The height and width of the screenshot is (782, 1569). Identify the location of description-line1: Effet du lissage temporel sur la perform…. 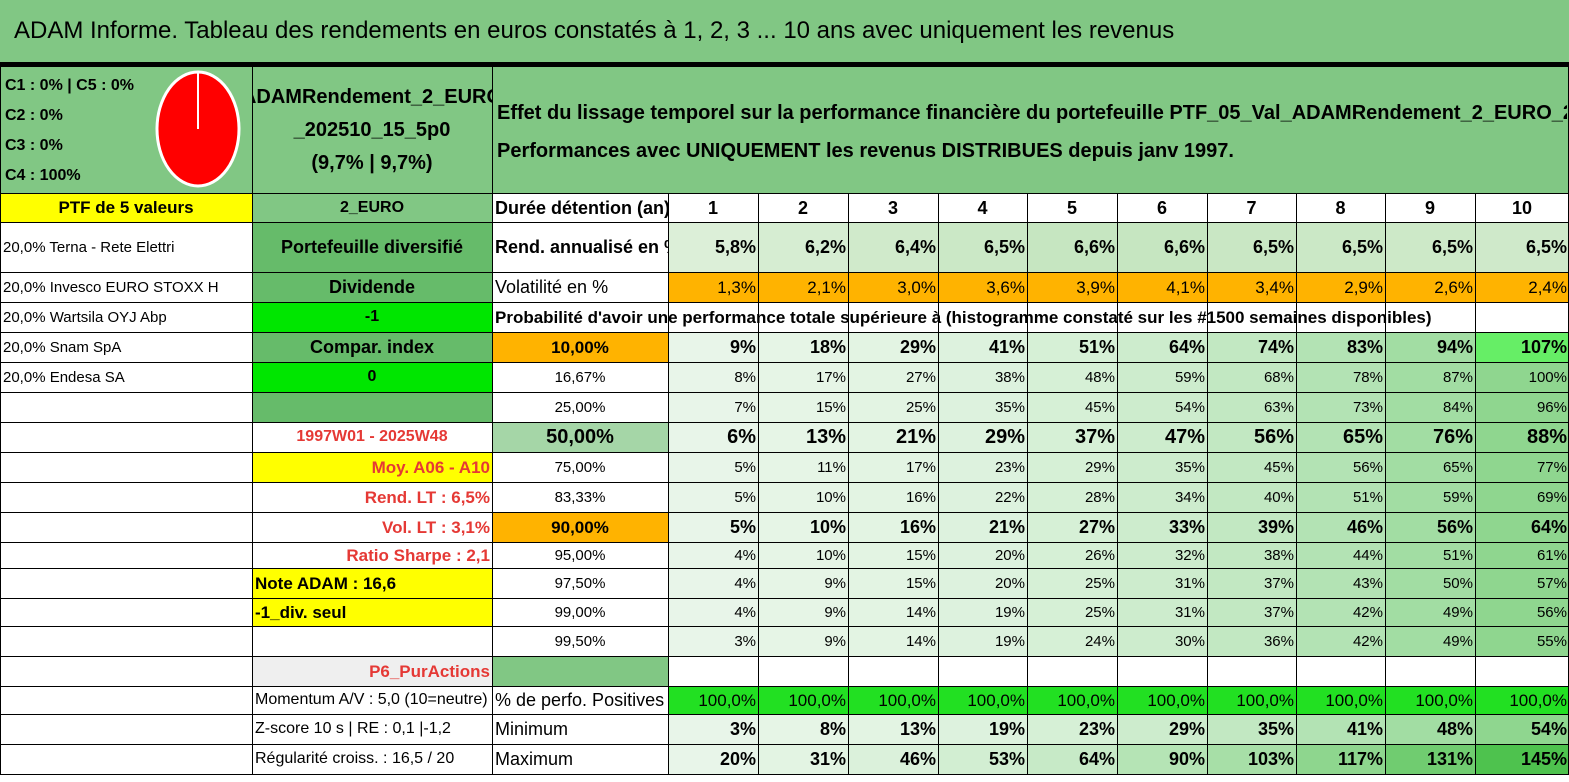
(1032, 113).